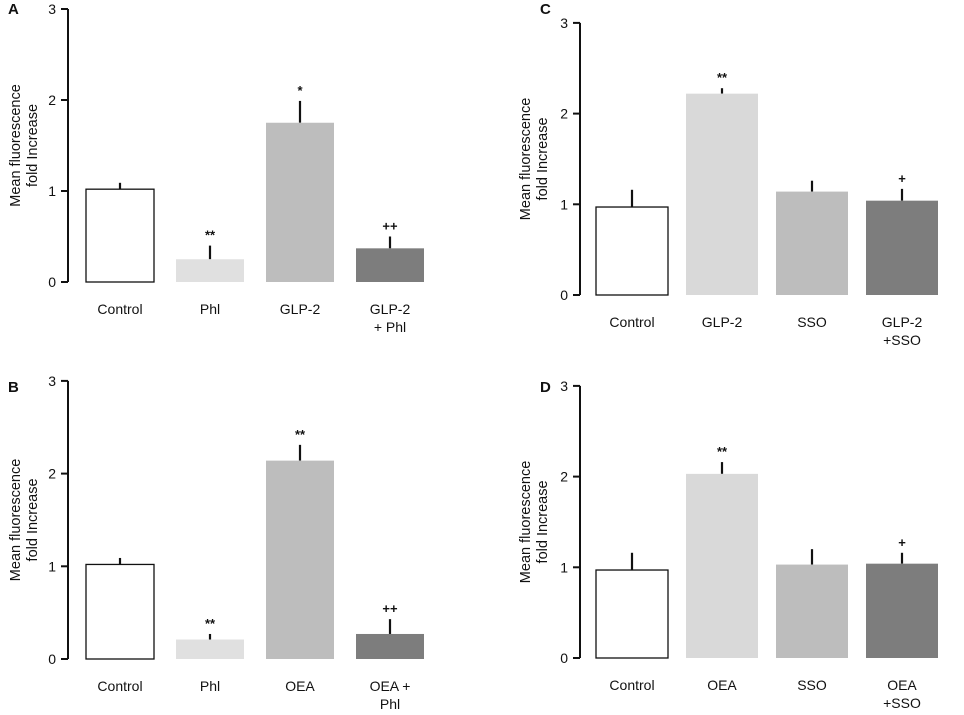 The width and height of the screenshot is (964, 715). I want to click on x-category-label-line: + Phl, so click(390, 327).